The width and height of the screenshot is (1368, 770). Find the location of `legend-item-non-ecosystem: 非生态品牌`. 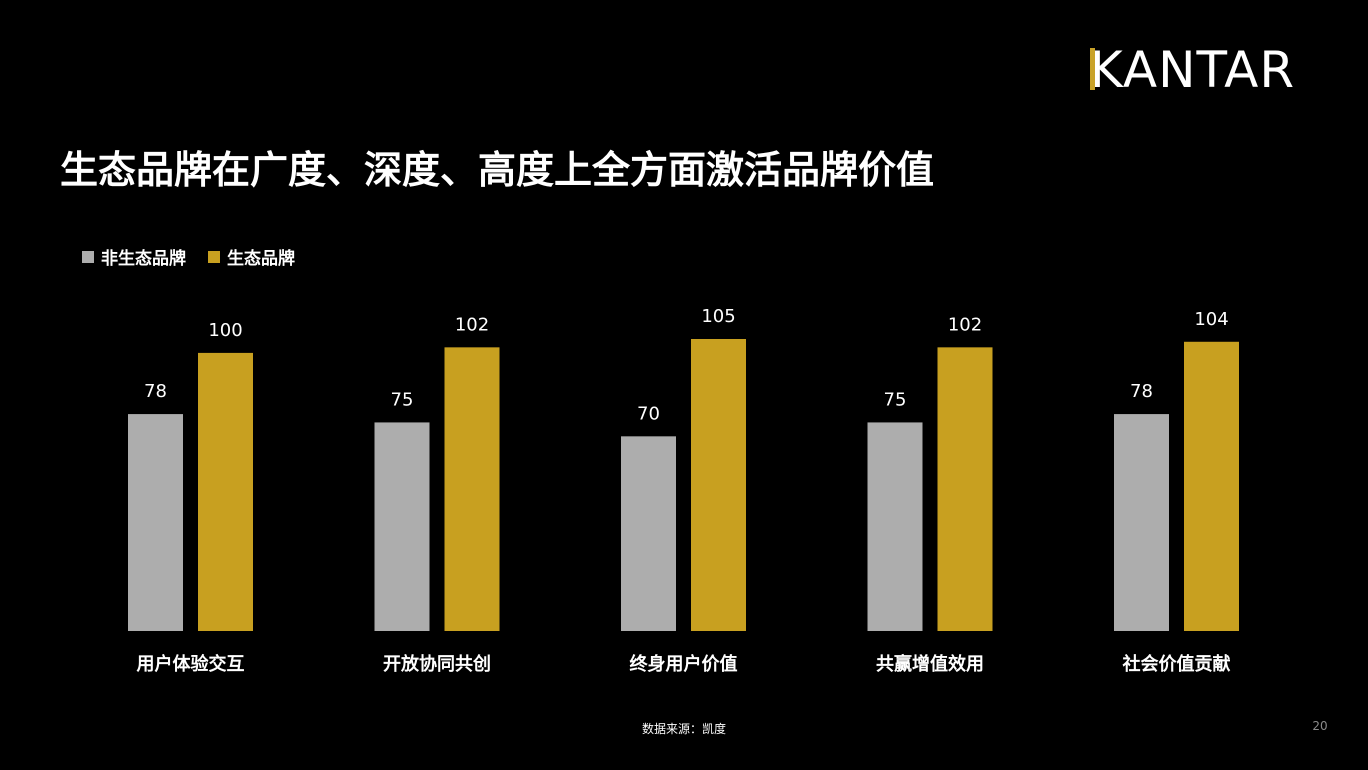

legend-item-non-ecosystem: 非生态品牌 is located at coordinates (134, 256).